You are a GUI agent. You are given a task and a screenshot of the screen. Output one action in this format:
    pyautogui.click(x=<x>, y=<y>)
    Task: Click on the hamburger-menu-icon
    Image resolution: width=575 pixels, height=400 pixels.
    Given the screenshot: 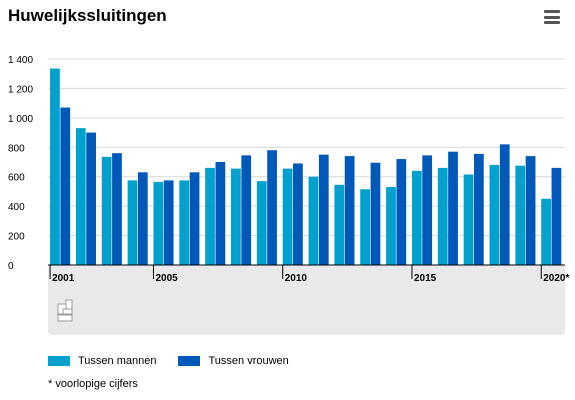 What is the action you would take?
    pyautogui.click(x=552, y=17)
    